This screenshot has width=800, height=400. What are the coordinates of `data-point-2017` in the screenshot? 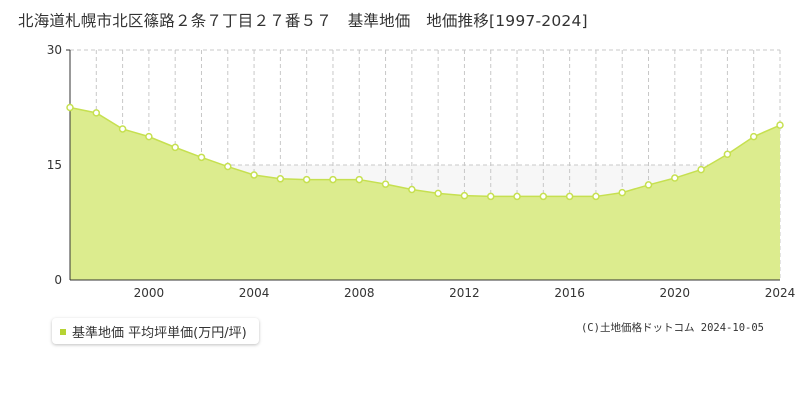 It's located at (596, 196).